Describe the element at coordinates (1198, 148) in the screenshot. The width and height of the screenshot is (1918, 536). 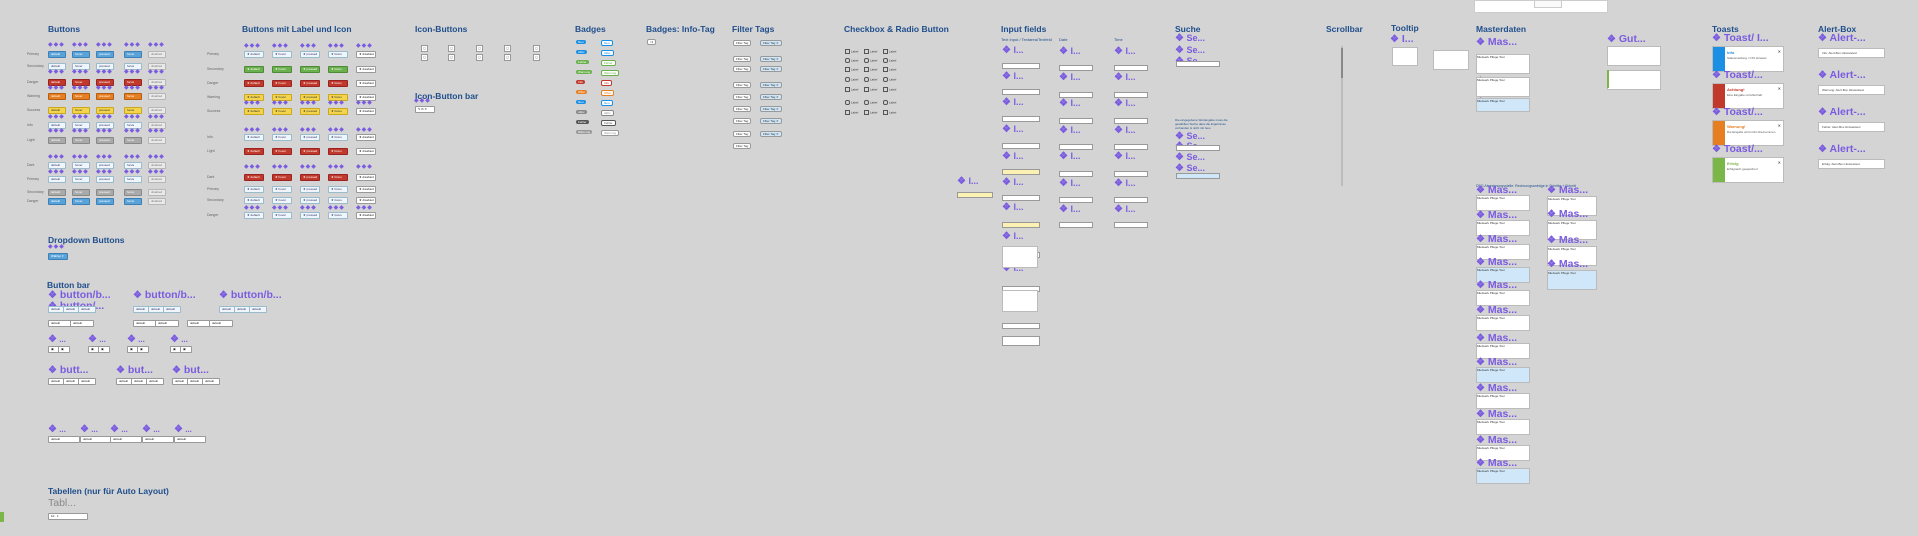
I see `search-input` at that location.